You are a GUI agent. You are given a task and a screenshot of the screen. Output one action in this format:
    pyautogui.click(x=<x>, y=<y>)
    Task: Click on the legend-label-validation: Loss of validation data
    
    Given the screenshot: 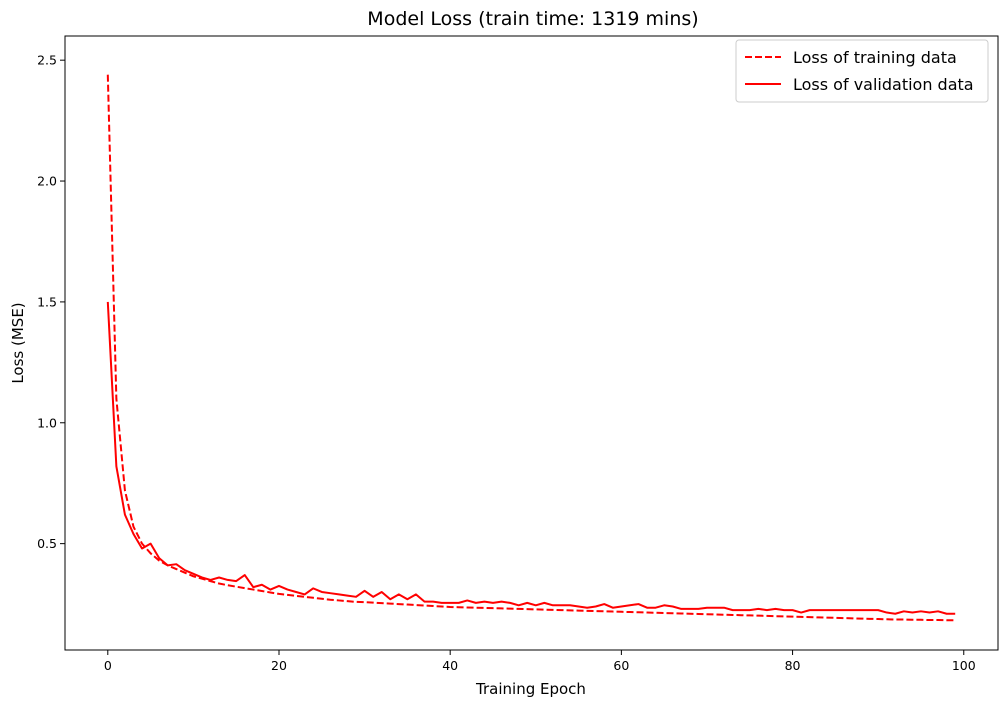 What is the action you would take?
    pyautogui.click(x=883, y=84)
    